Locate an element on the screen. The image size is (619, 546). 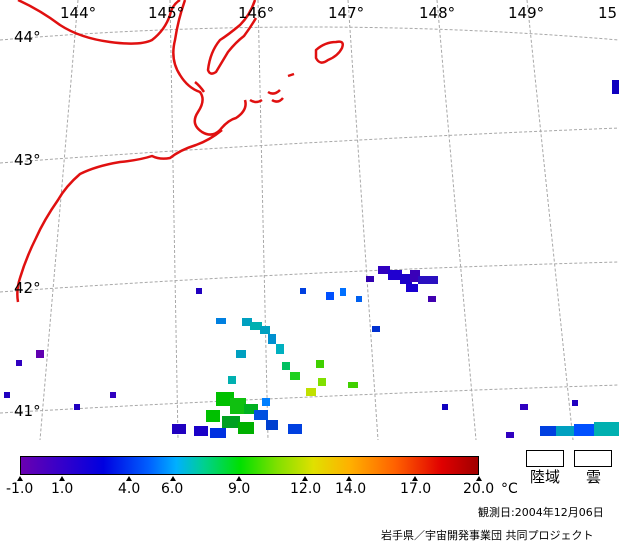
cloud-legend-swatch is located at coordinates (593, 458).